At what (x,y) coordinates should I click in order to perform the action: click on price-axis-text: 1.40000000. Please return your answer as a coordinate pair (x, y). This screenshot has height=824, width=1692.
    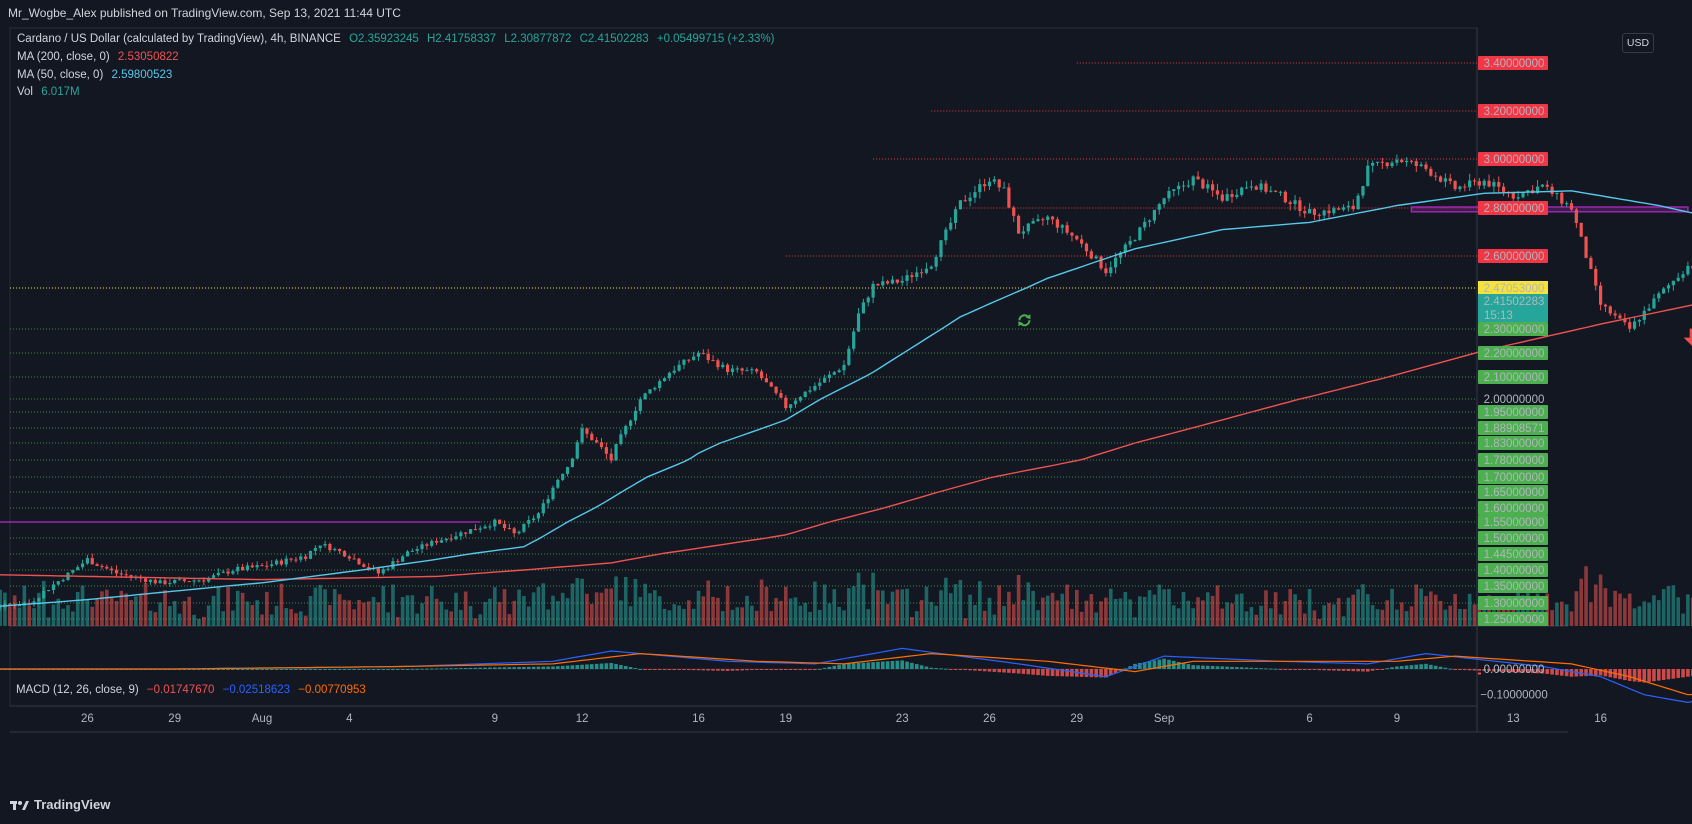
    Looking at the image, I should click on (1514, 571).